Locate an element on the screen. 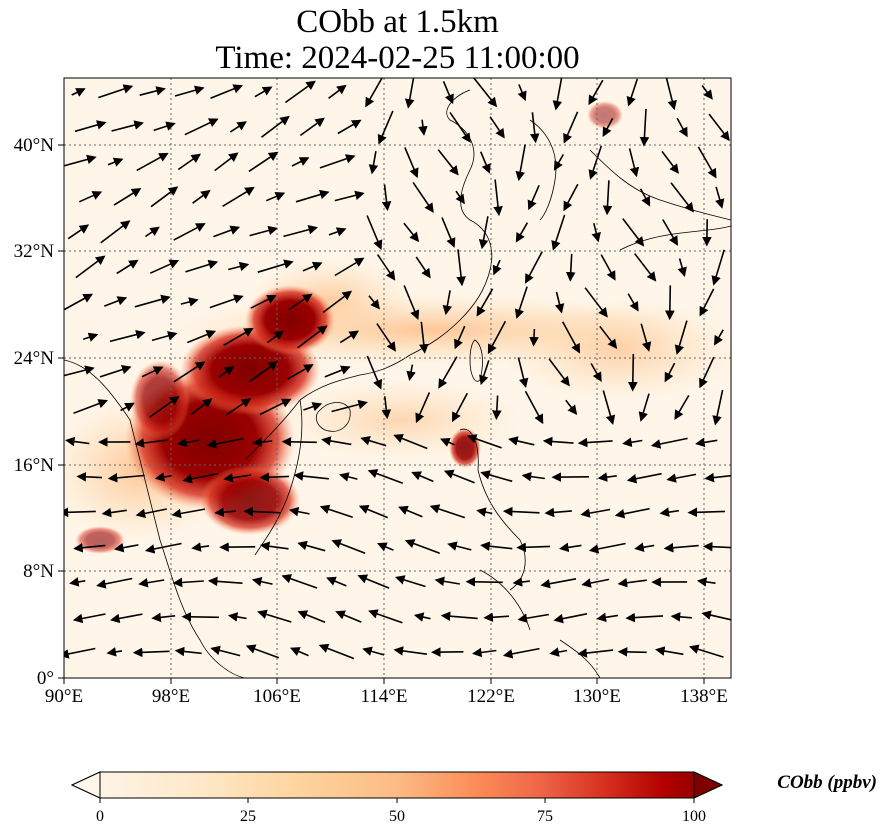  x-tick-label: 114°E is located at coordinates (384, 696).